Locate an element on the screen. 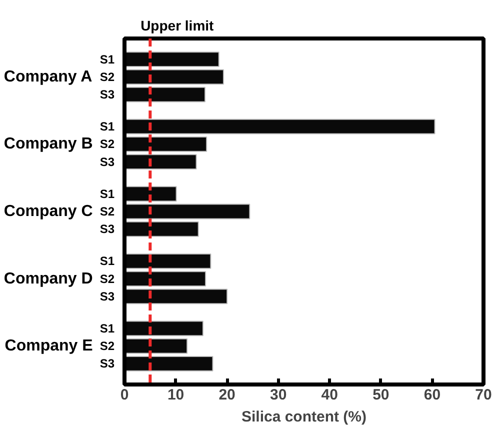 Image resolution: width=494 pixels, height=432 pixels. x-tick-label: 60 is located at coordinates (432, 395).